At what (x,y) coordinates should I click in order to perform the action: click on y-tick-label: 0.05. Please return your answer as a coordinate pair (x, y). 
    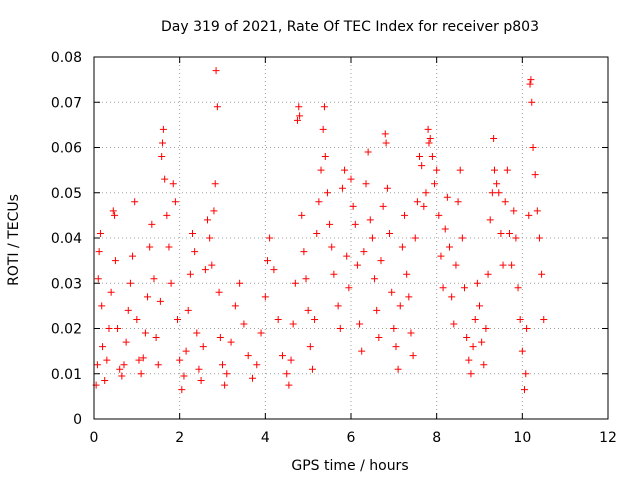
    Looking at the image, I should click on (66, 194).